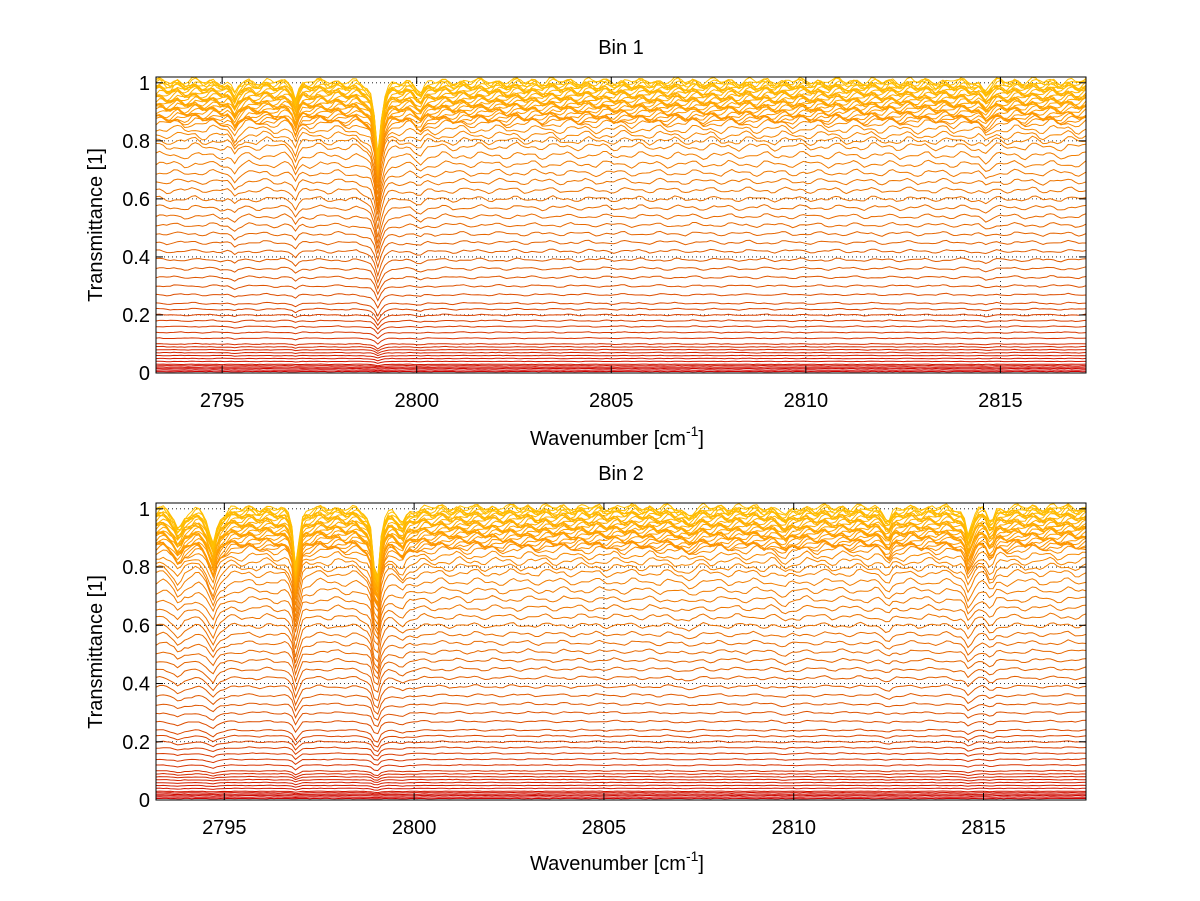  Describe the element at coordinates (136, 142) in the screenshot. I see `y-tick-label: 0.8` at that location.